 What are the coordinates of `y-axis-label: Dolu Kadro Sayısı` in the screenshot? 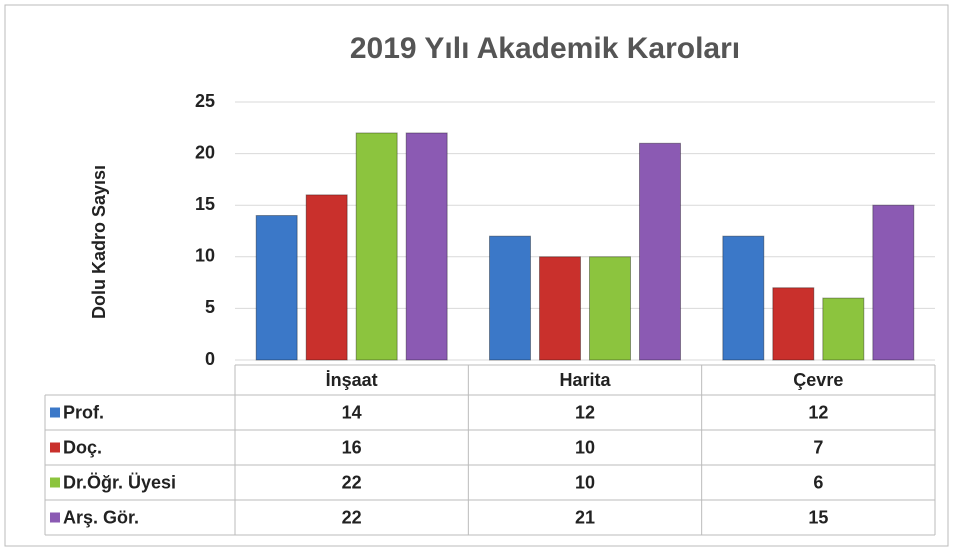 It's located at (99, 242).